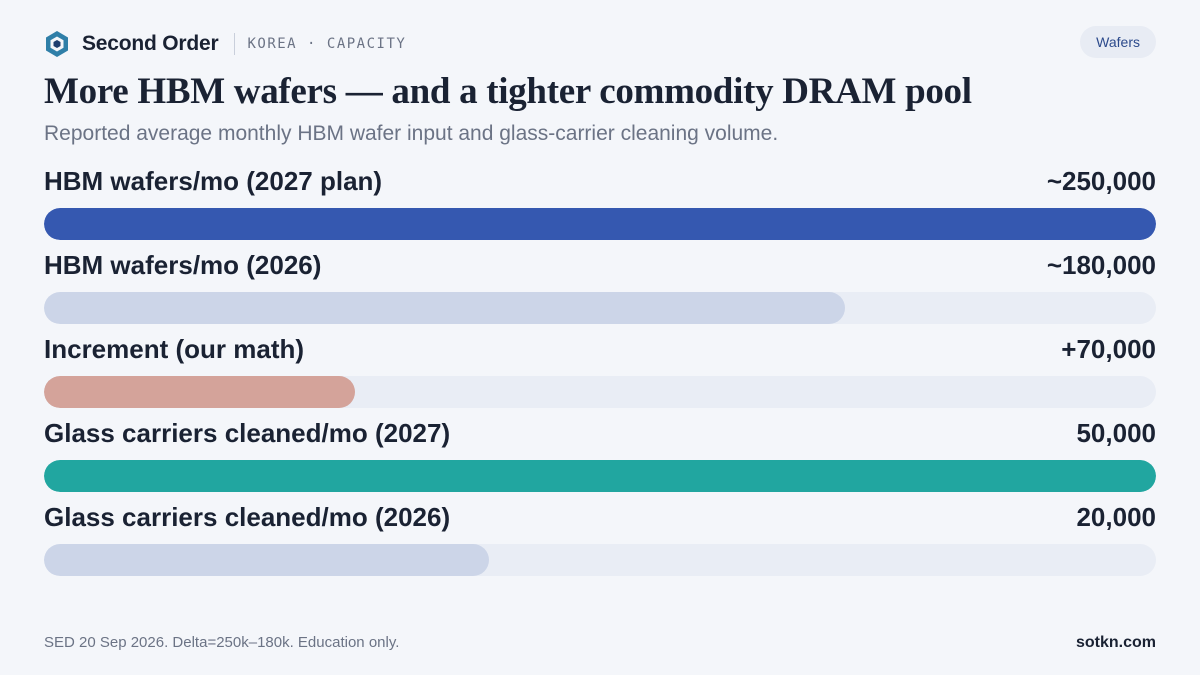 This screenshot has width=1200, height=675. What do you see at coordinates (225, 44) in the screenshot?
I see `brand: Second Order KOREA · CAPACITY` at bounding box center [225, 44].